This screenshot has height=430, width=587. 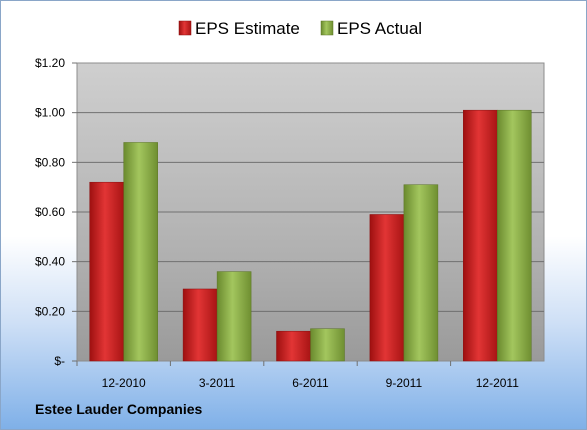 I want to click on bar-estimate-12-2010, so click(x=106, y=271).